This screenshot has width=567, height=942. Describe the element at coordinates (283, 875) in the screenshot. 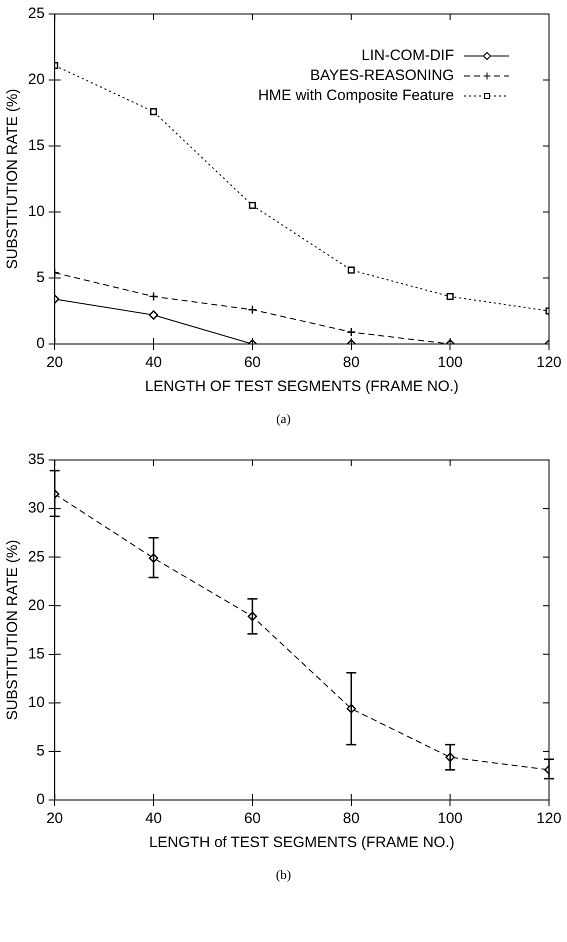

I see `text: (b)` at that location.